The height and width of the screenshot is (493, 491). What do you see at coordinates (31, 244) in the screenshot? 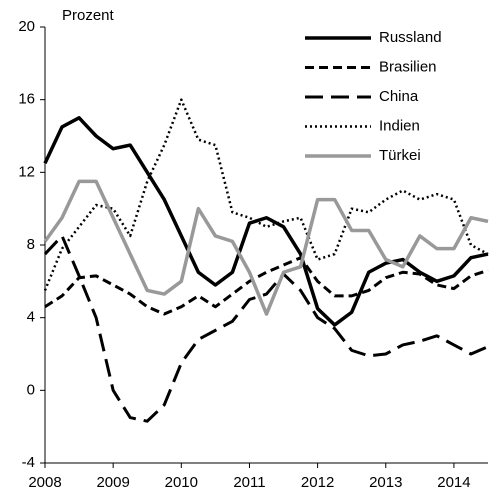
I see `y-tick-label: 8` at bounding box center [31, 244].